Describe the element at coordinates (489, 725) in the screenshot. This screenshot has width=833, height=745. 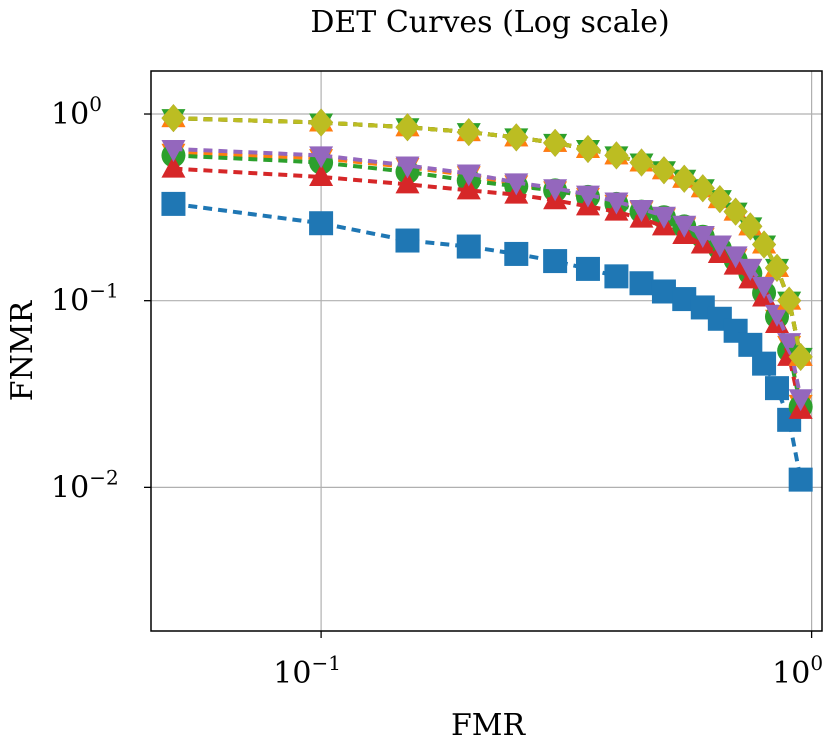
I see `x-axis-label: FMR` at that location.